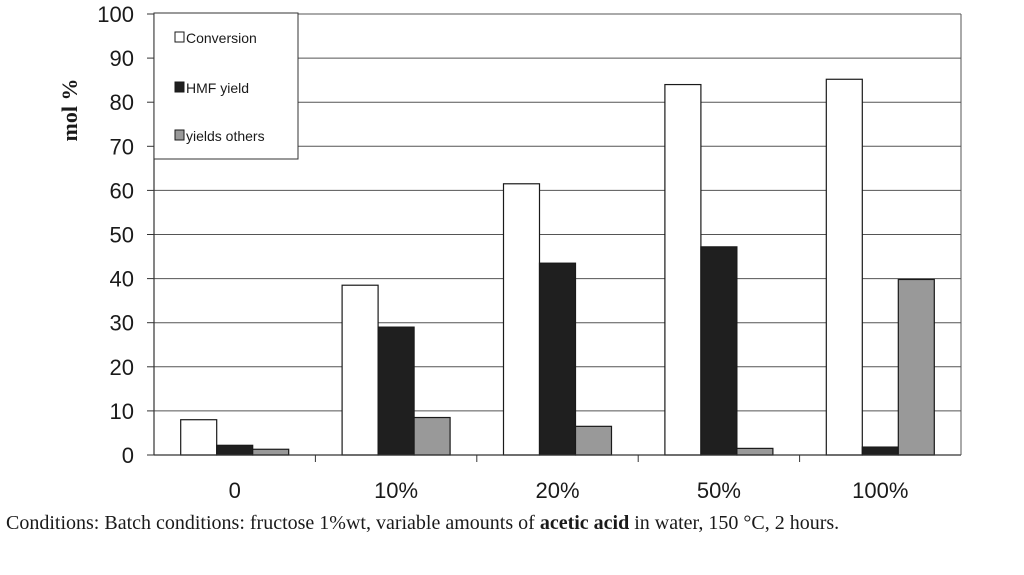  I want to click on x-tick-label: 50%, so click(719, 490).